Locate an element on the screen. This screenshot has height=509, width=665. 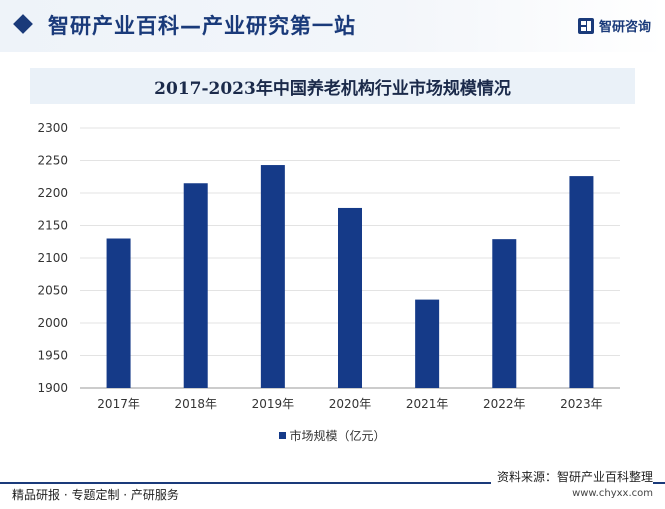
chart-title: 2017-2023年中国养老机构行业市场规模情况 is located at coordinates (332, 88).